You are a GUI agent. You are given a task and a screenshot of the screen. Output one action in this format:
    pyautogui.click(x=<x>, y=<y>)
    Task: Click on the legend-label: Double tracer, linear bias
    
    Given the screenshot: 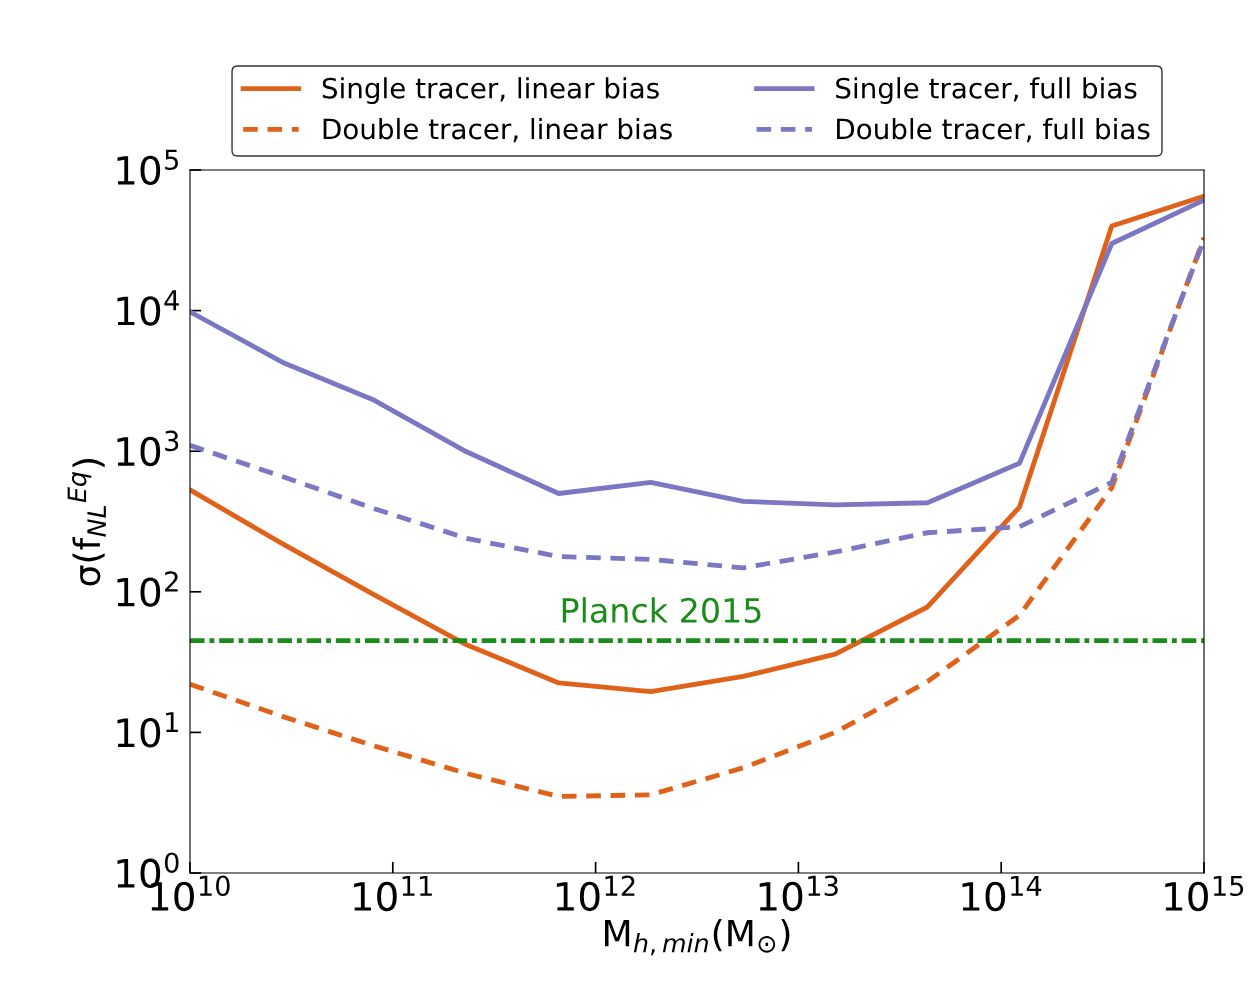 What is the action you would take?
    pyautogui.click(x=497, y=130)
    